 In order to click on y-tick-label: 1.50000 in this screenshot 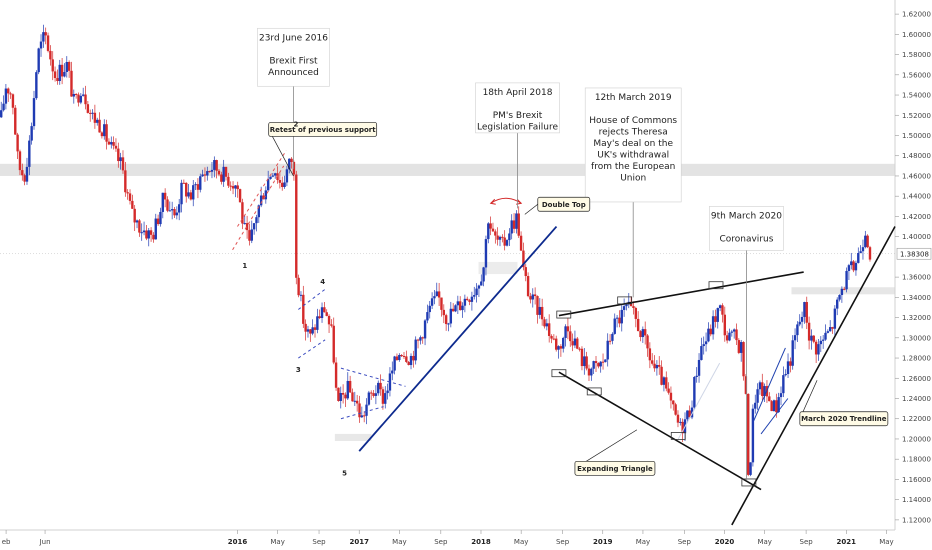, I will do `click(916, 136)`.